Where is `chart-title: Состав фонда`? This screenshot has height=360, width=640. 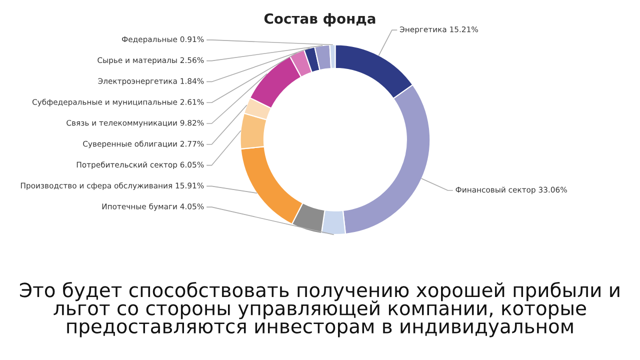 chart-title: Состав фонда is located at coordinates (320, 20).